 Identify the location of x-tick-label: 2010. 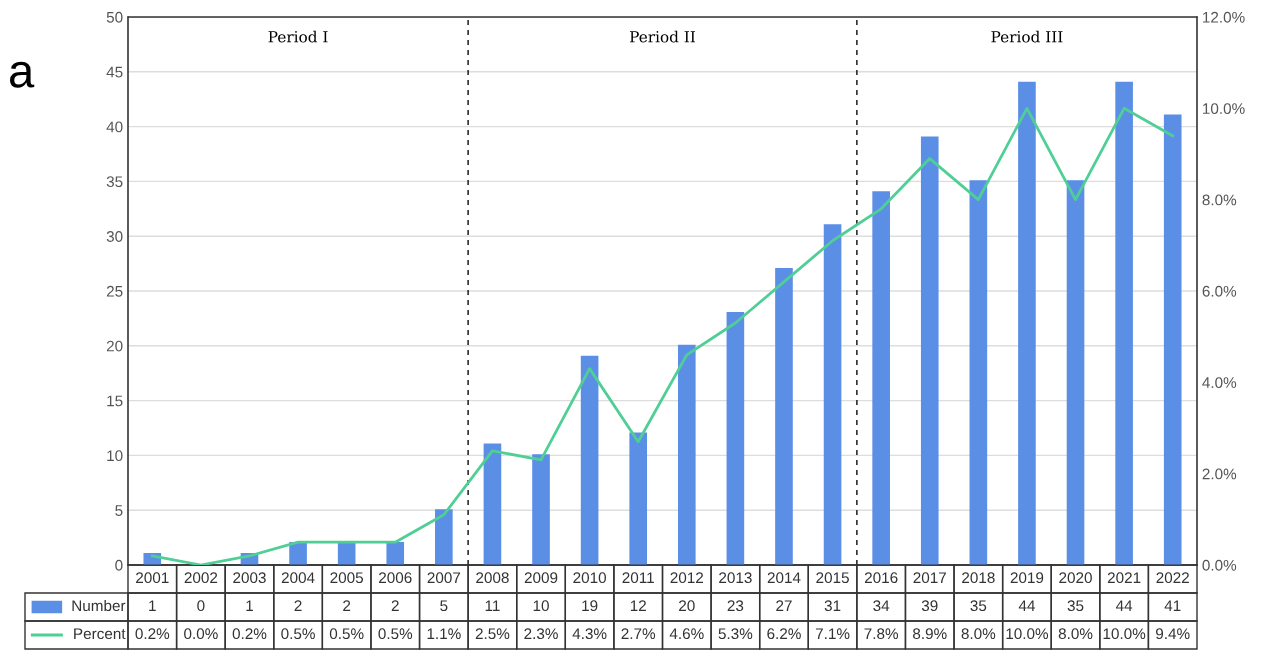
(590, 578).